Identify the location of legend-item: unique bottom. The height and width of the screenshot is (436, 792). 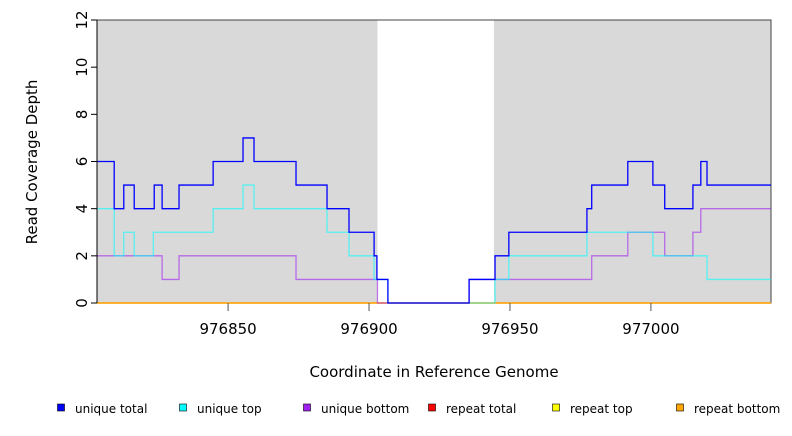
(356, 409).